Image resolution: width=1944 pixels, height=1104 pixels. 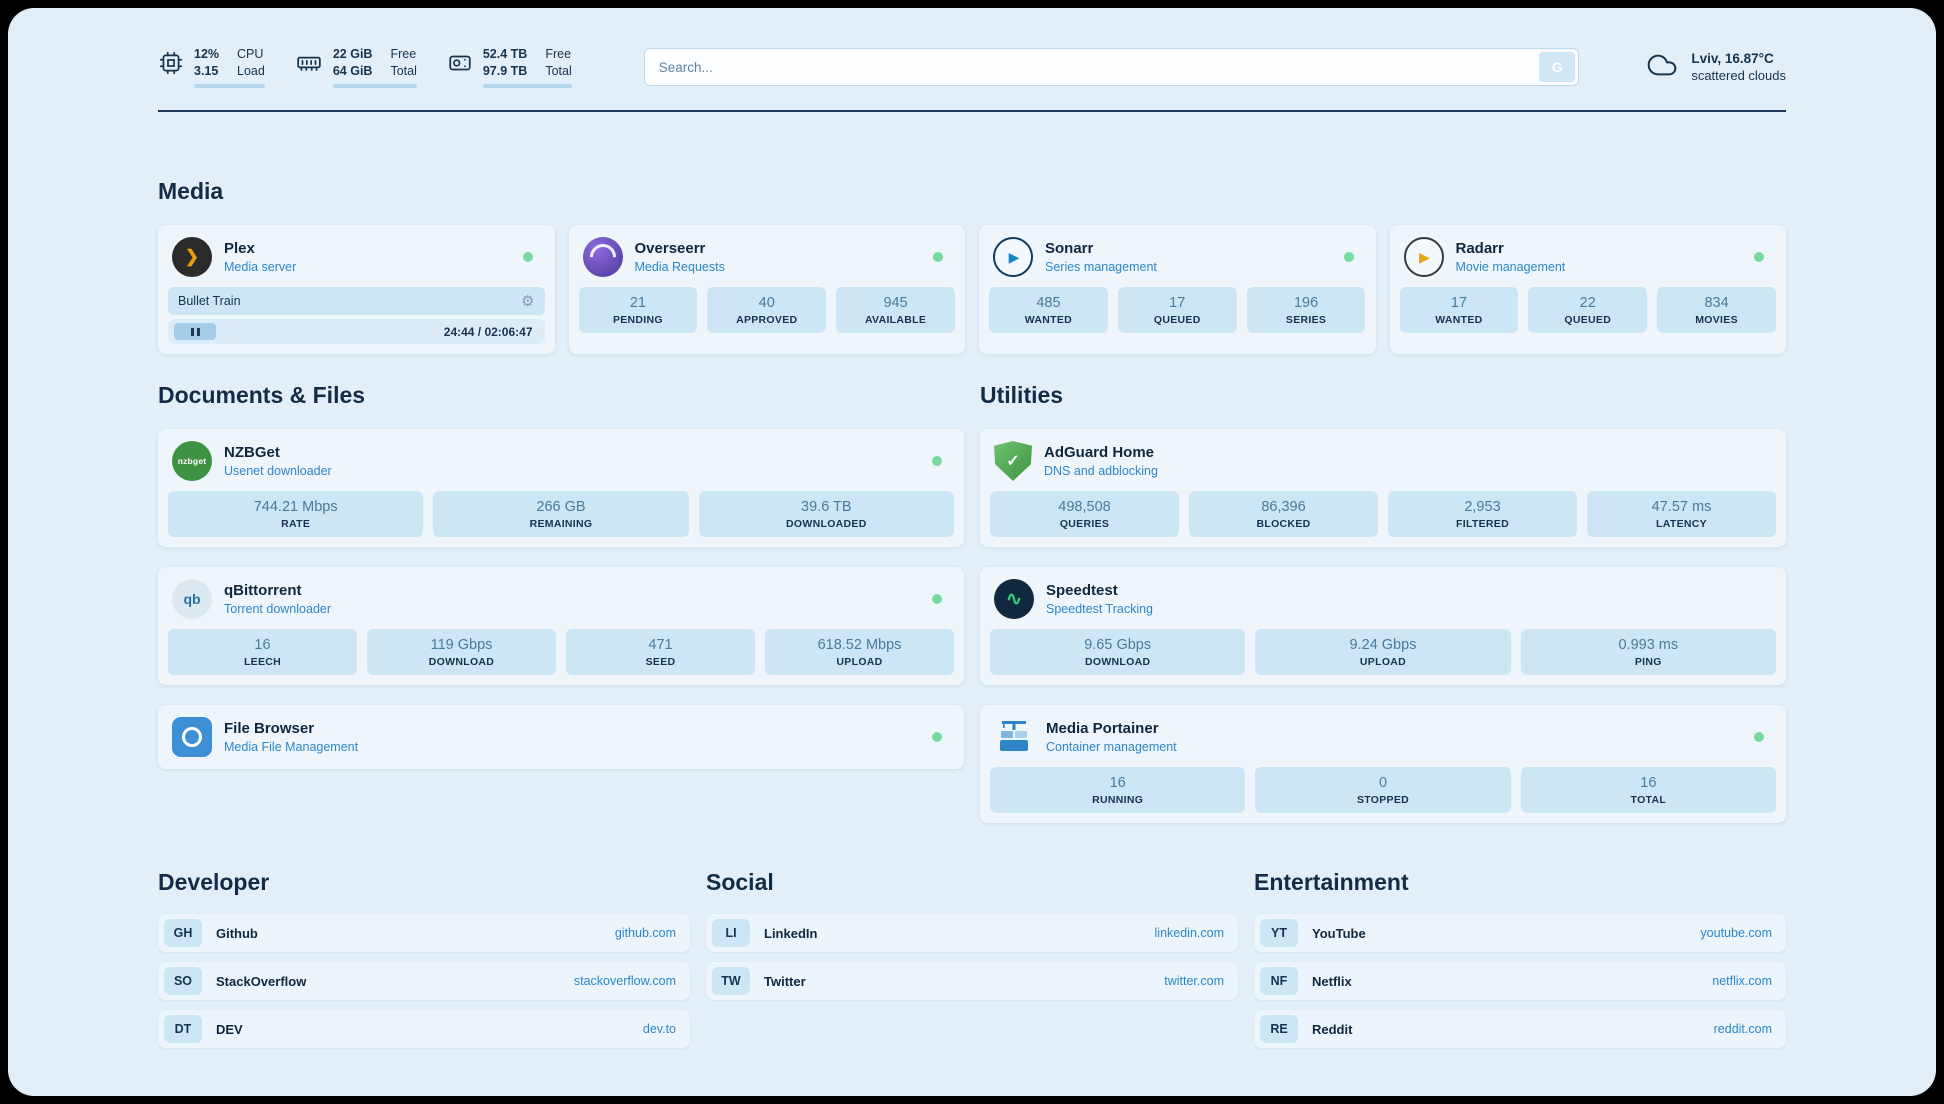 What do you see at coordinates (1048, 310) in the screenshot?
I see `stat-wanted: 485 WANTED` at bounding box center [1048, 310].